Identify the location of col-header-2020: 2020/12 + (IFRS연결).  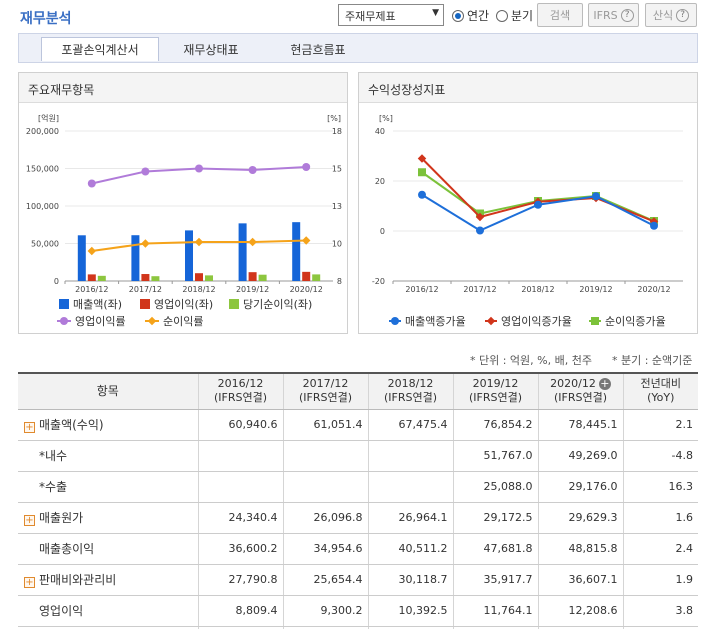
(581, 391).